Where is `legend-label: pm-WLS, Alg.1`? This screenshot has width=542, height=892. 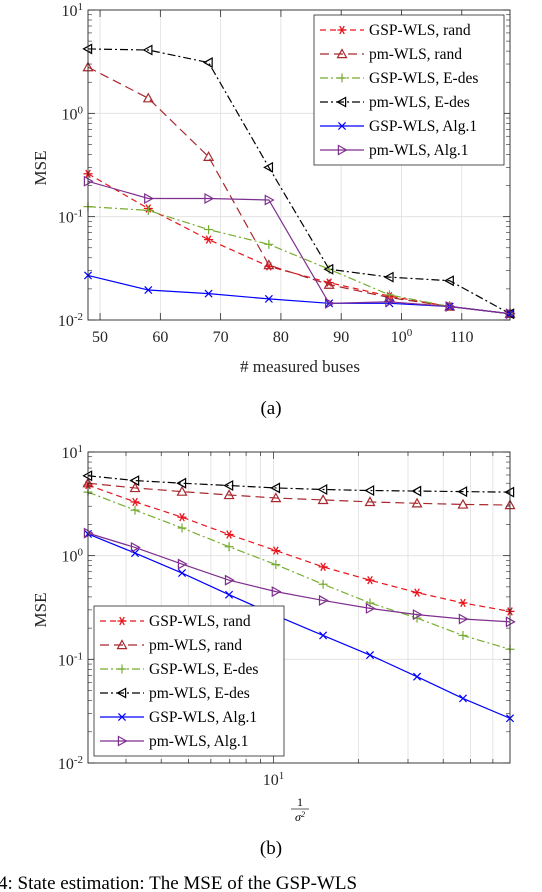
legend-label: pm-WLS, Alg.1 is located at coordinates (198, 741).